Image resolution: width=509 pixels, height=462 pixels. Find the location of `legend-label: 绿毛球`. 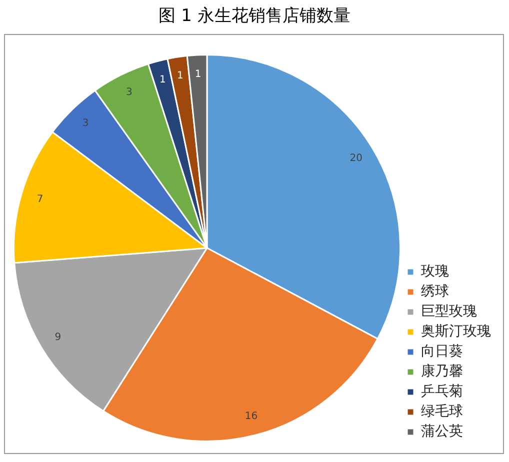

legend-label: 绿毛球 is located at coordinates (442, 412).